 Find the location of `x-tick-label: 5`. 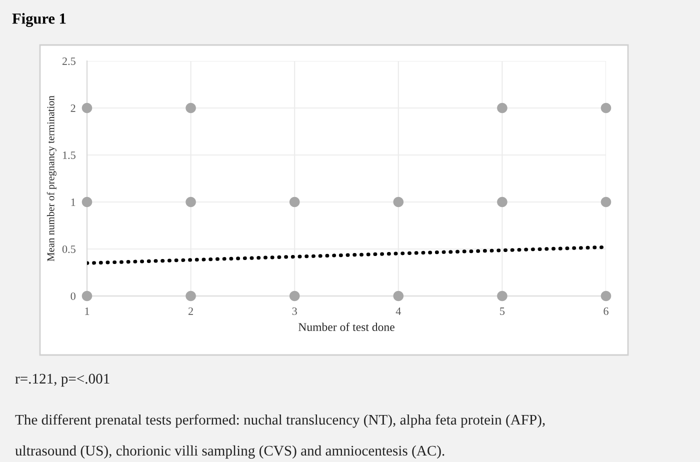

x-tick-label: 5 is located at coordinates (502, 311).